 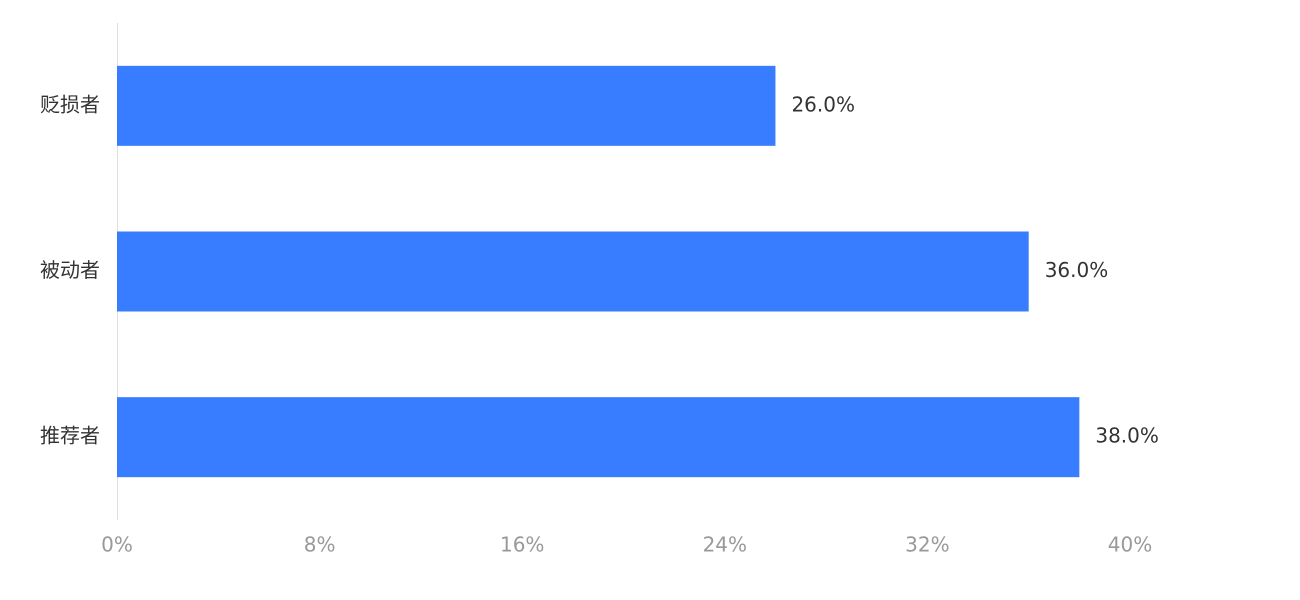 I want to click on value-label: 38.0%, so click(x=1127, y=436).